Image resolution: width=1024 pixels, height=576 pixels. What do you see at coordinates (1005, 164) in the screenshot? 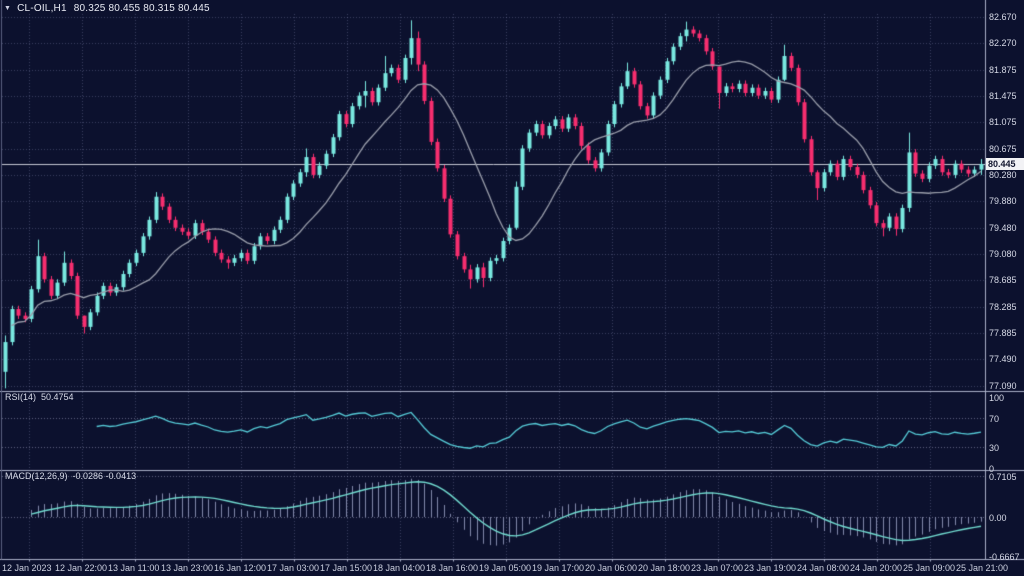
I see `current-price-badge: 80.445` at bounding box center [1005, 164].